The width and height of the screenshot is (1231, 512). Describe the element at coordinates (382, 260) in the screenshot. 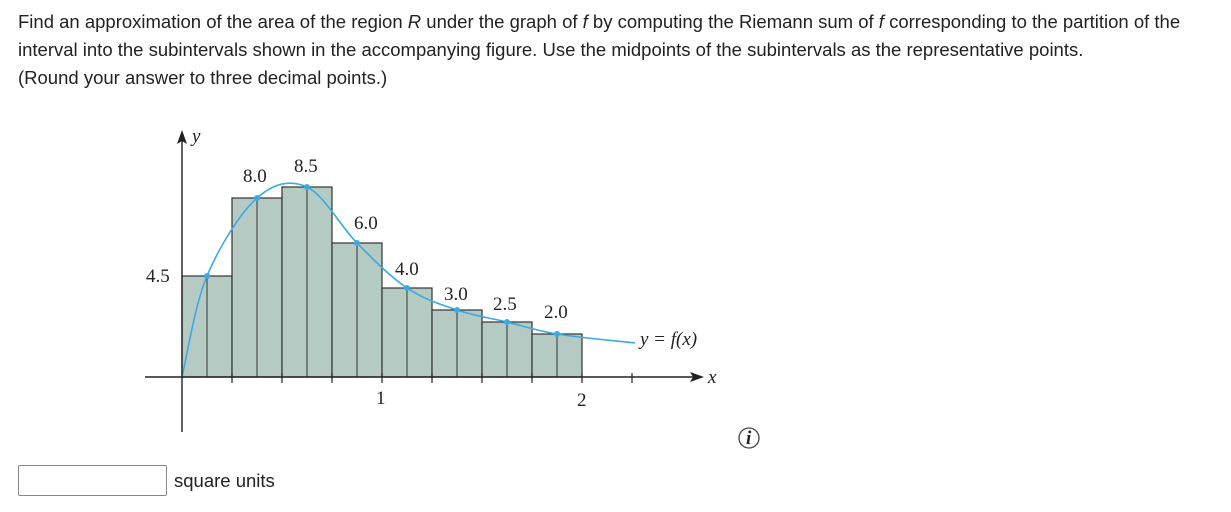

I see `midpoints` at that location.